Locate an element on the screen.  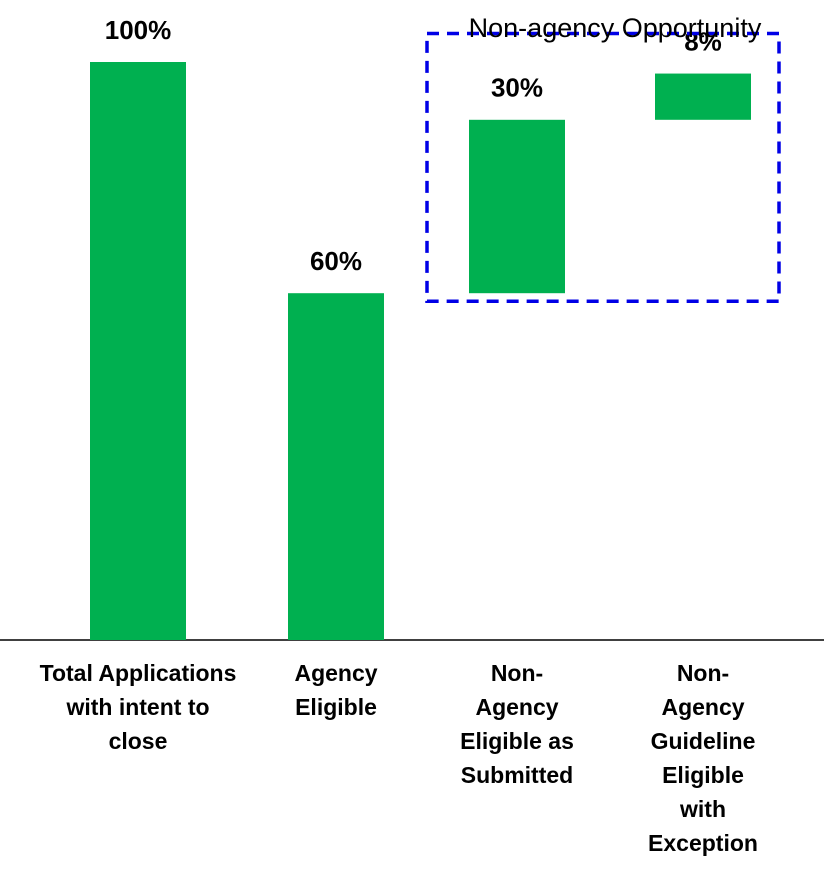
value-label: 100% is located at coordinates (138, 30).